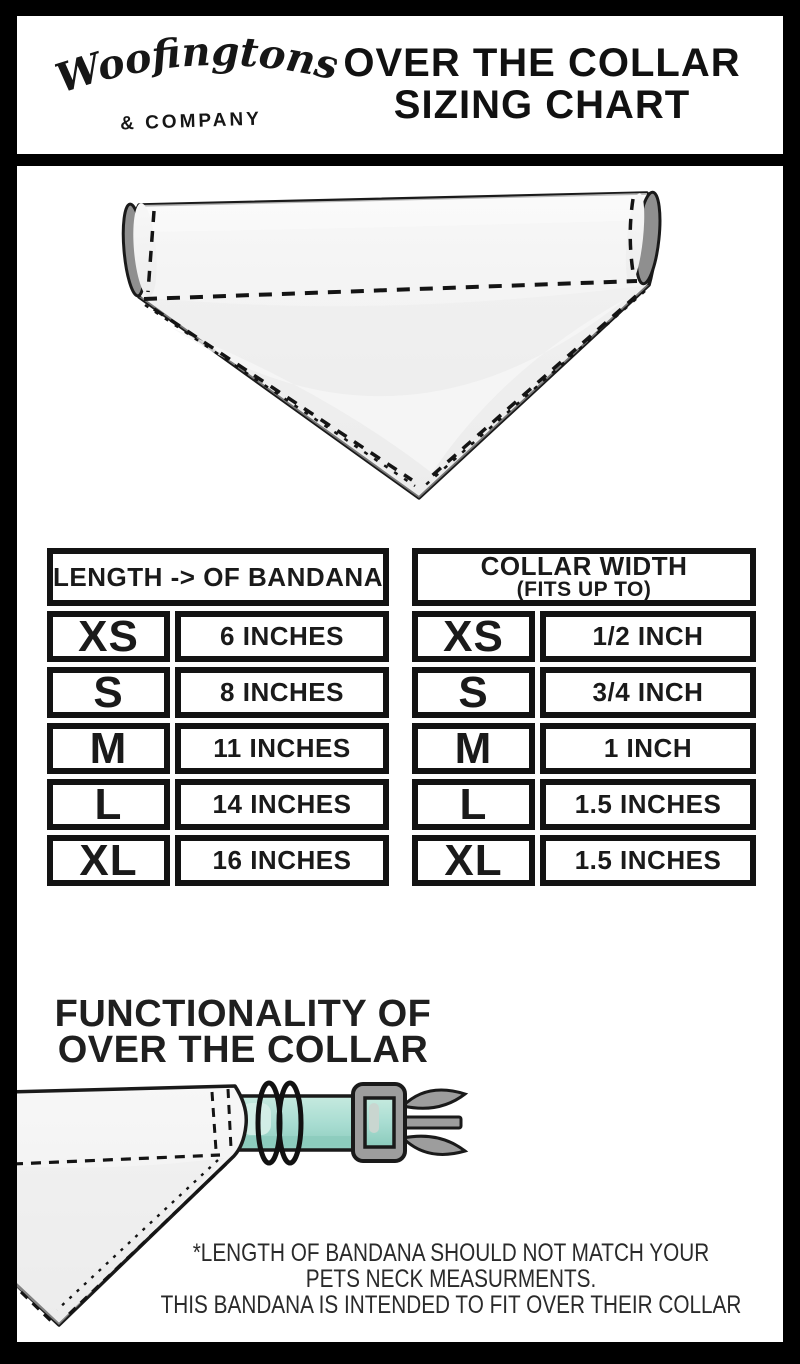 This screenshot has height=1364, width=800. What do you see at coordinates (473, 636) in the screenshot?
I see `collar-size-xs: XS` at bounding box center [473, 636].